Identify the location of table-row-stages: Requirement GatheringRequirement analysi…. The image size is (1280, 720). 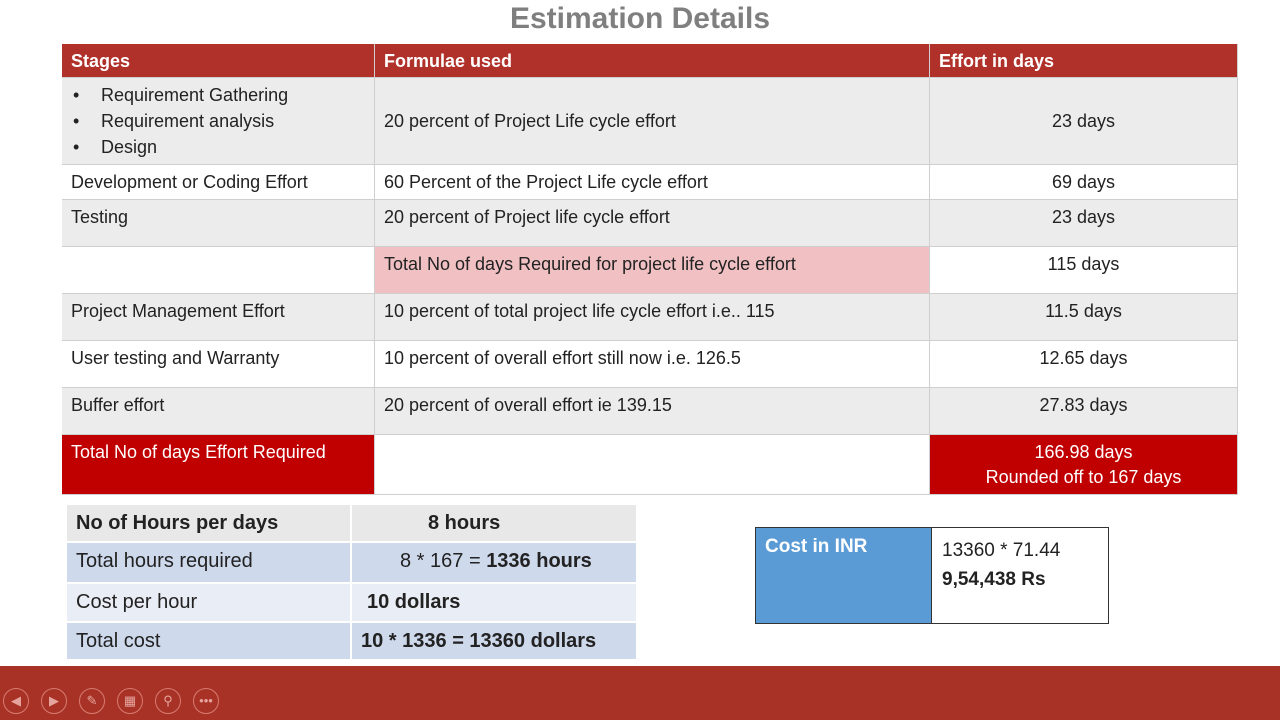
(218, 121).